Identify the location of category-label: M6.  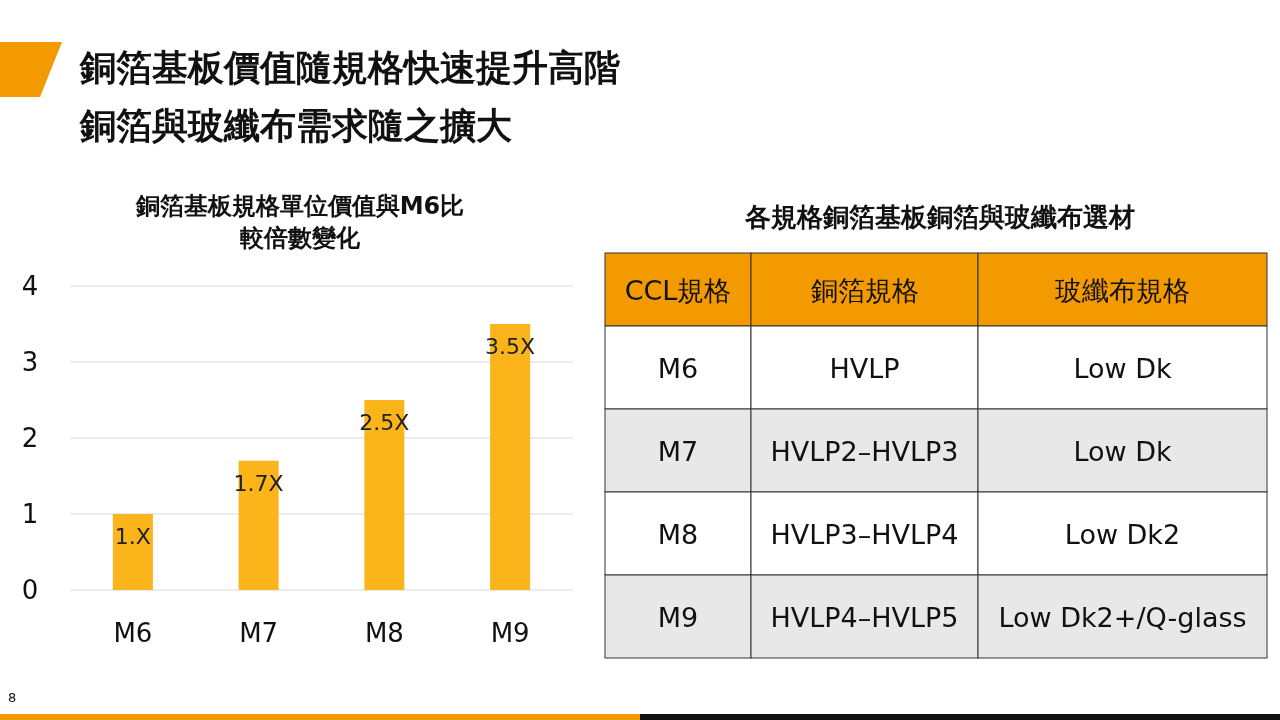
(678, 368).